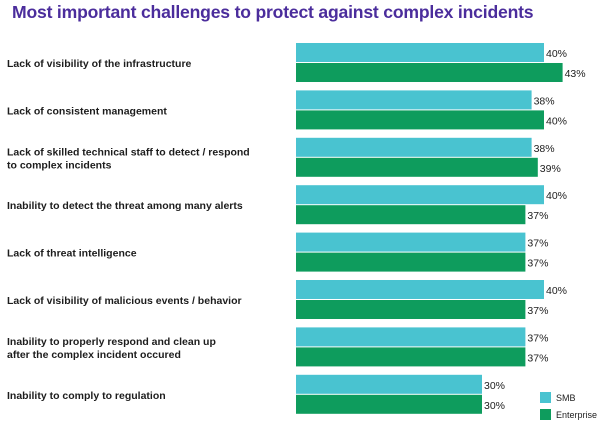 The height and width of the screenshot is (436, 602). What do you see at coordinates (575, 74) in the screenshot?
I see `data-label: 43%` at bounding box center [575, 74].